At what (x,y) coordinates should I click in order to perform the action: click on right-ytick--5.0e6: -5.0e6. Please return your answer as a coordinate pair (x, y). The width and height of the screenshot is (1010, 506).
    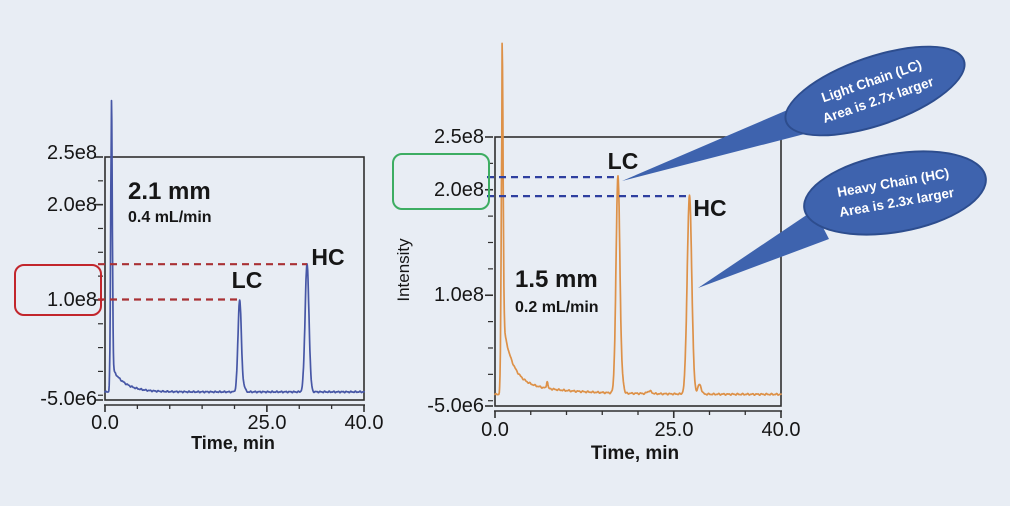
    Looking at the image, I should click on (455, 406).